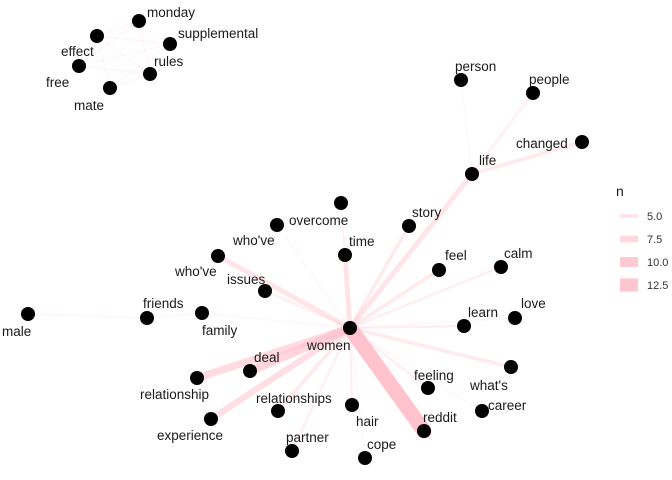 The height and width of the screenshot is (480, 672). Describe the element at coordinates (265, 291) in the screenshot. I see `node-issues` at that location.